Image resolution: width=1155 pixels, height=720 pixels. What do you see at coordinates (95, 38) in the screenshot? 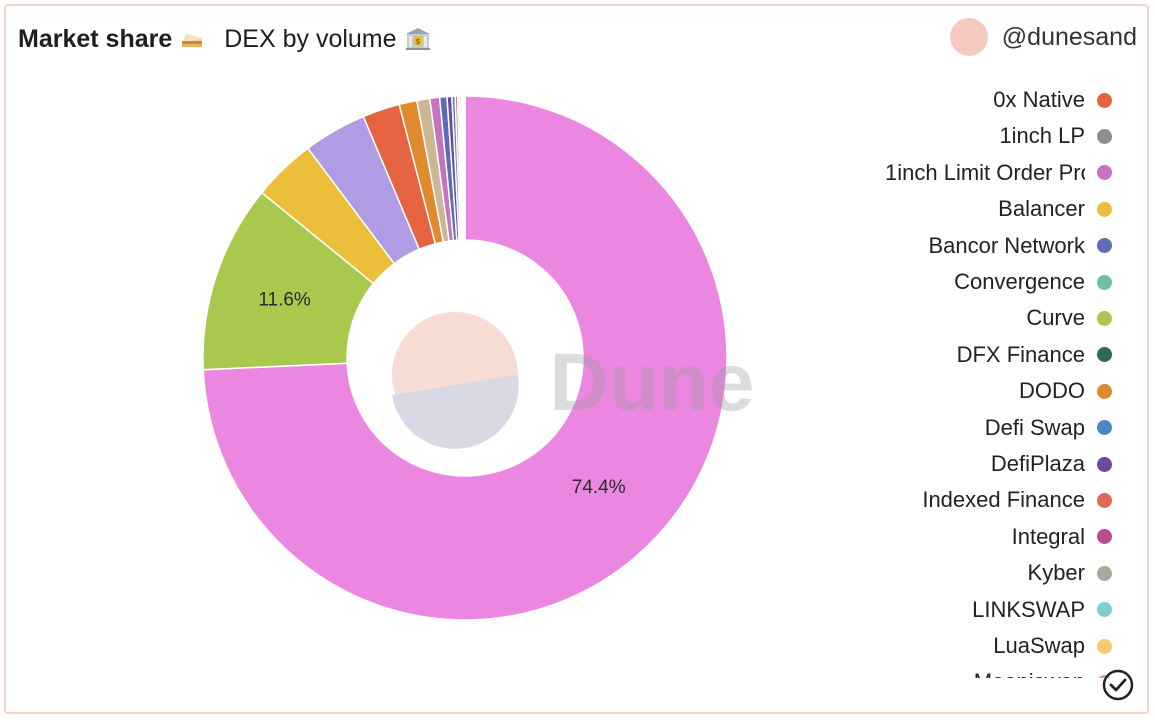
I see `chart-title: Market share` at bounding box center [95, 38].